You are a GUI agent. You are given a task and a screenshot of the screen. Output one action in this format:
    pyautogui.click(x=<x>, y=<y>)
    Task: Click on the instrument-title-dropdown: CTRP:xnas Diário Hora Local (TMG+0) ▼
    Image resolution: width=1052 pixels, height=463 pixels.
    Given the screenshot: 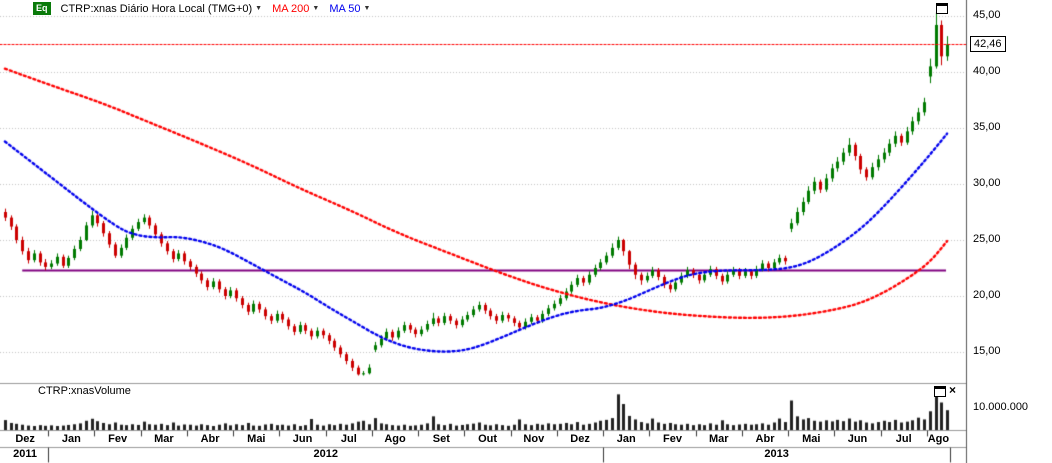 What is the action you would take?
    pyautogui.click(x=162, y=9)
    